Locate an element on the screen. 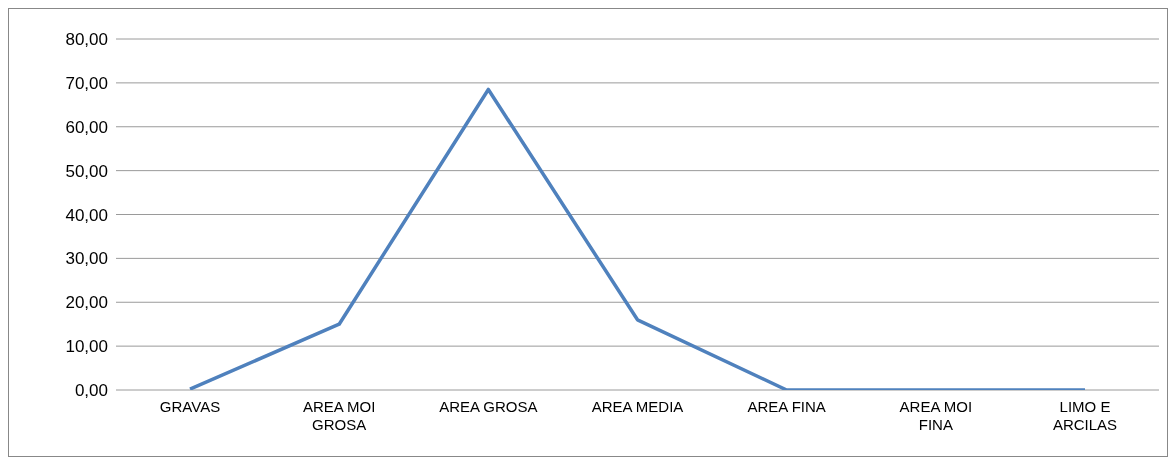  y-tick-label: 80,00 is located at coordinates (86, 40).